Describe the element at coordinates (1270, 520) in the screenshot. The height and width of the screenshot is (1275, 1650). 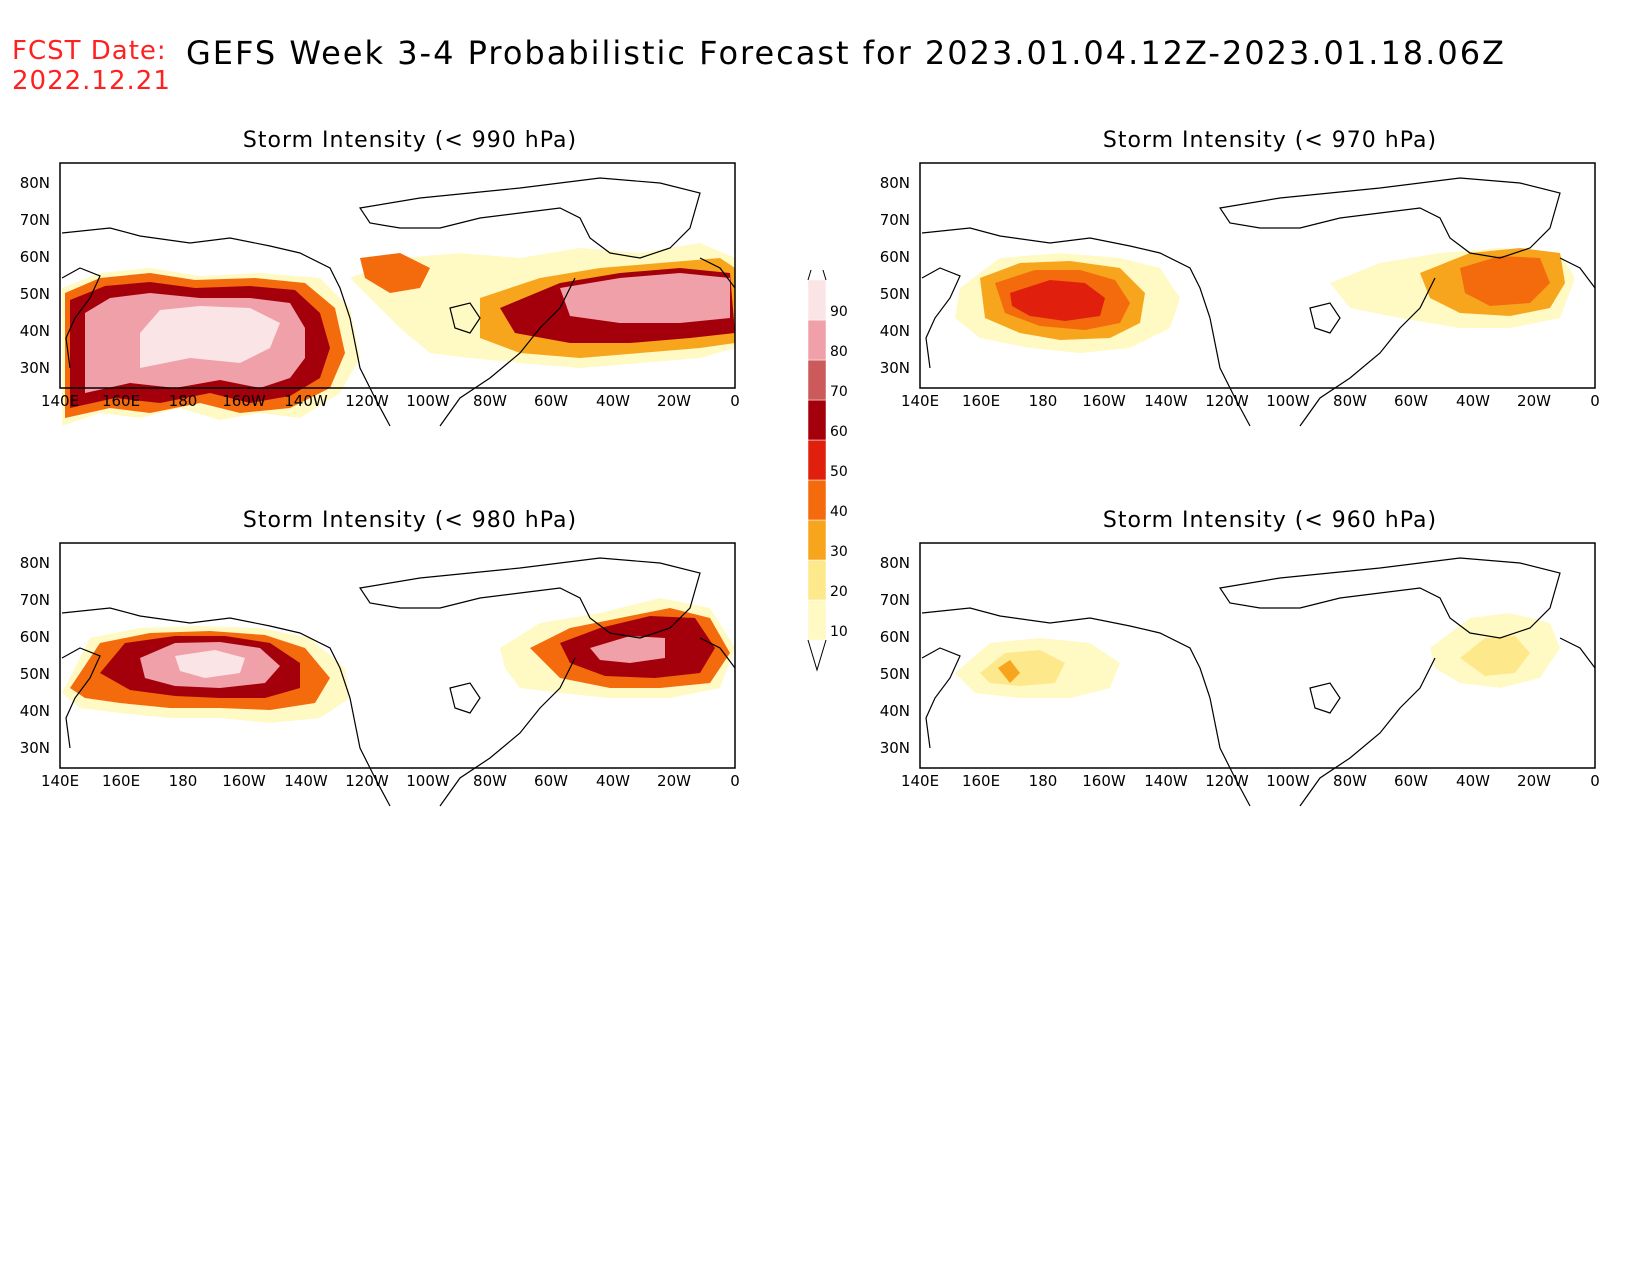
I see `panel-title: Storm Intensity (< 960 hPa)` at that location.